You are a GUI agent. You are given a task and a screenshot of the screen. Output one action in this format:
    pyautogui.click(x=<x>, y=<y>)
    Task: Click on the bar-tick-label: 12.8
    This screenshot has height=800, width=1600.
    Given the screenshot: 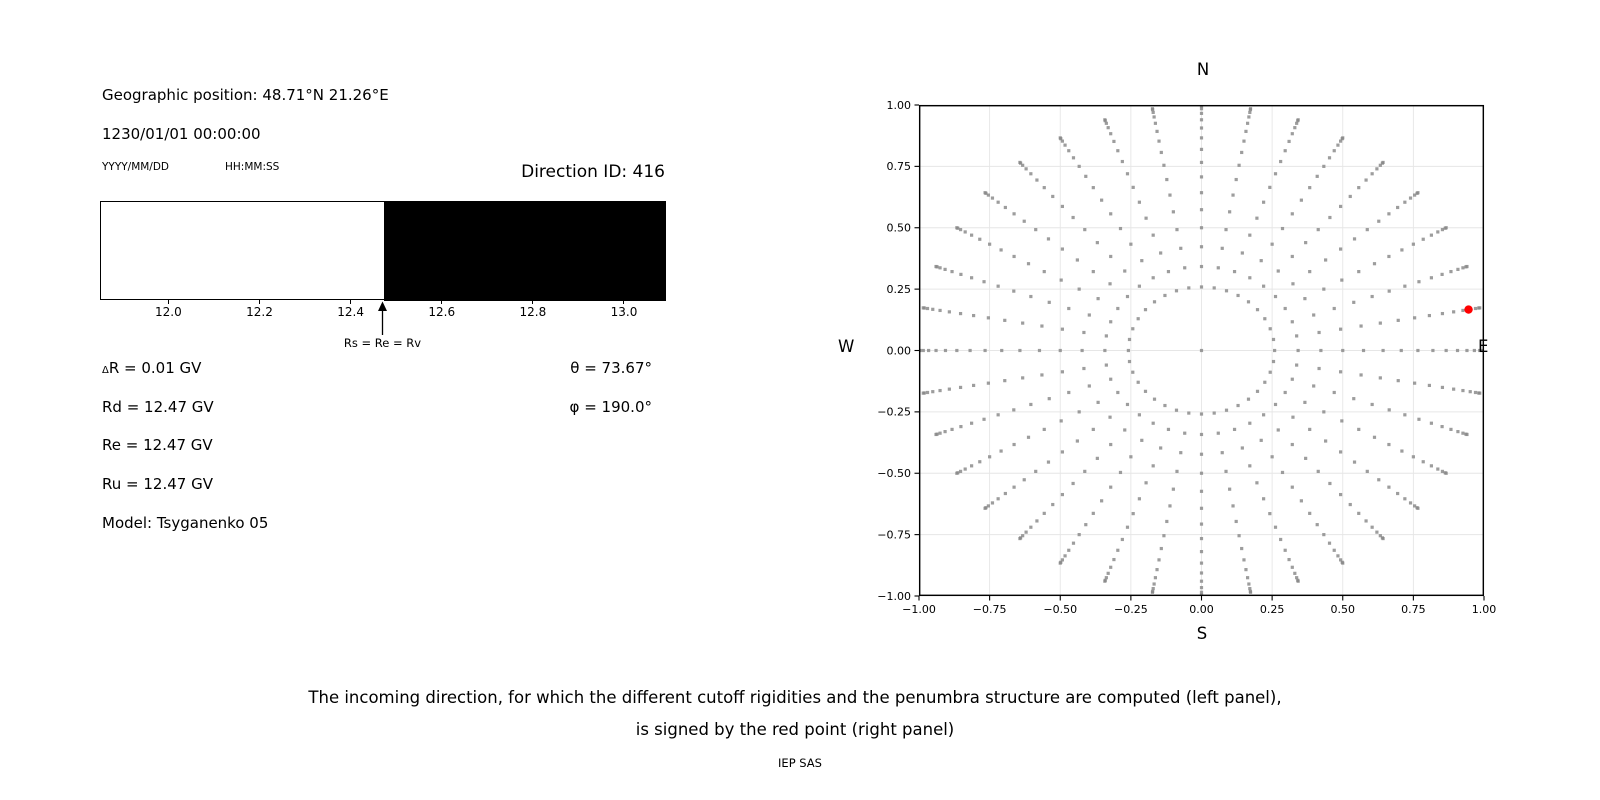 What is the action you would take?
    pyautogui.click(x=533, y=312)
    